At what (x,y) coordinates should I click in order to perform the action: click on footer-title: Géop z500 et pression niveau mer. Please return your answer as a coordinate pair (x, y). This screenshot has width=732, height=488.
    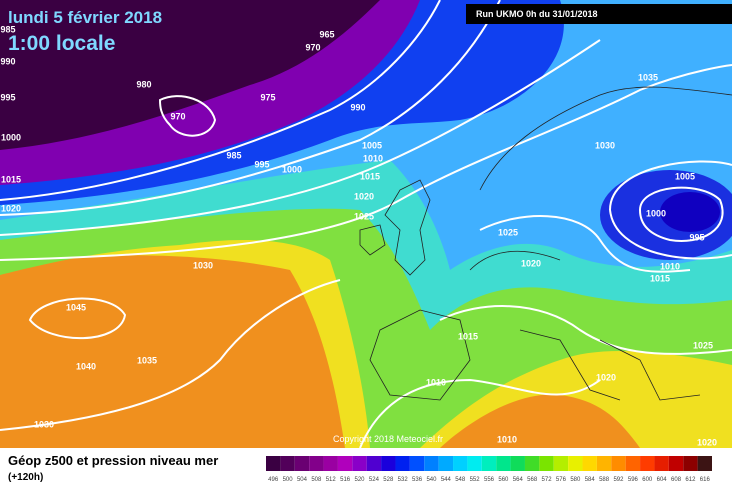
    Looking at the image, I should click on (113, 460).